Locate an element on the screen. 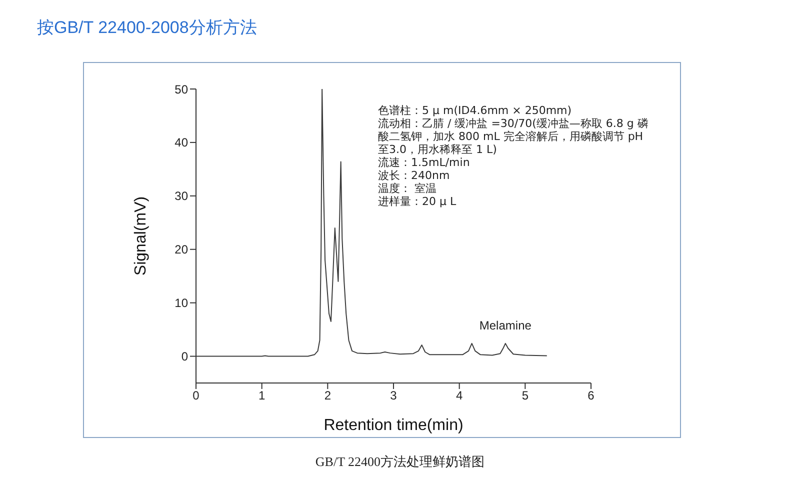 The width and height of the screenshot is (800, 490). x-axis-title: Retention time(min) is located at coordinates (394, 425).